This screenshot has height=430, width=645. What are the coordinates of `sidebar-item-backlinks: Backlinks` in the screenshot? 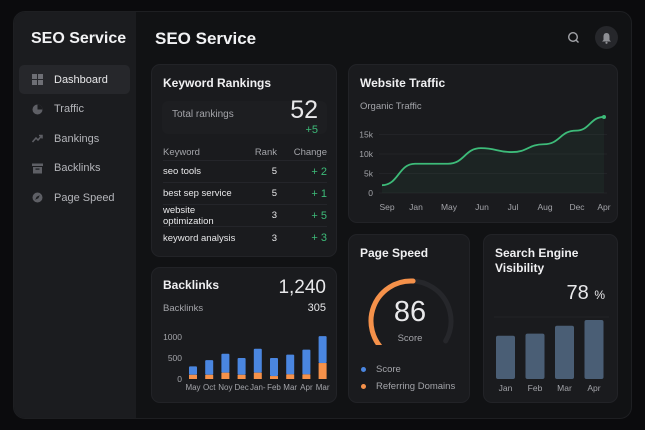 It's located at (74, 168).